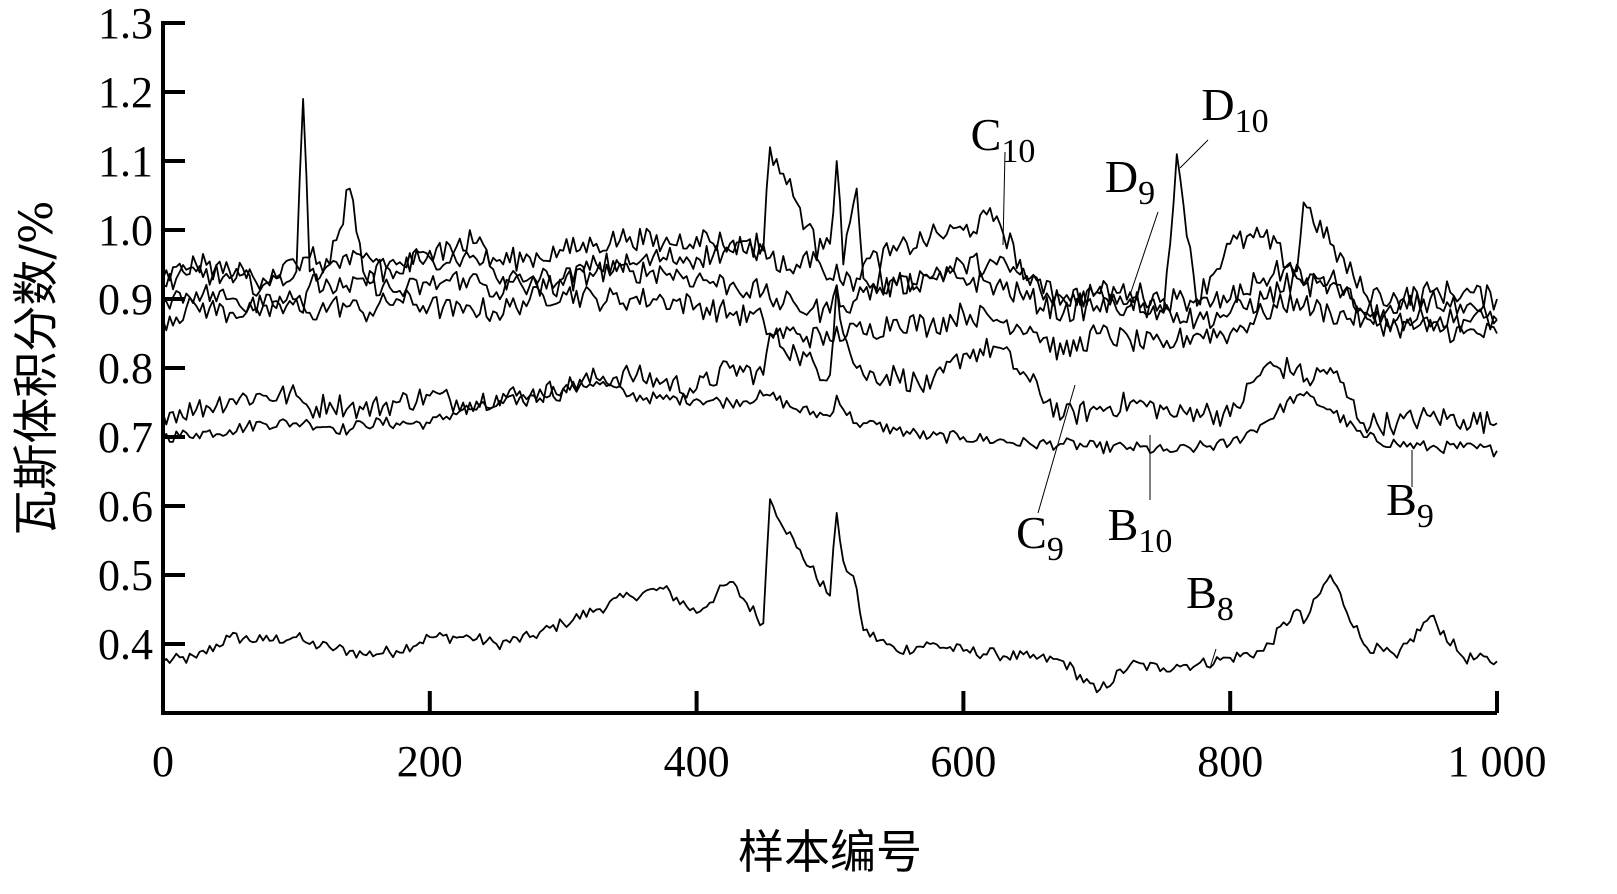 The width and height of the screenshot is (1617, 894). I want to click on y-tick-label: 1.0, so click(125, 230).